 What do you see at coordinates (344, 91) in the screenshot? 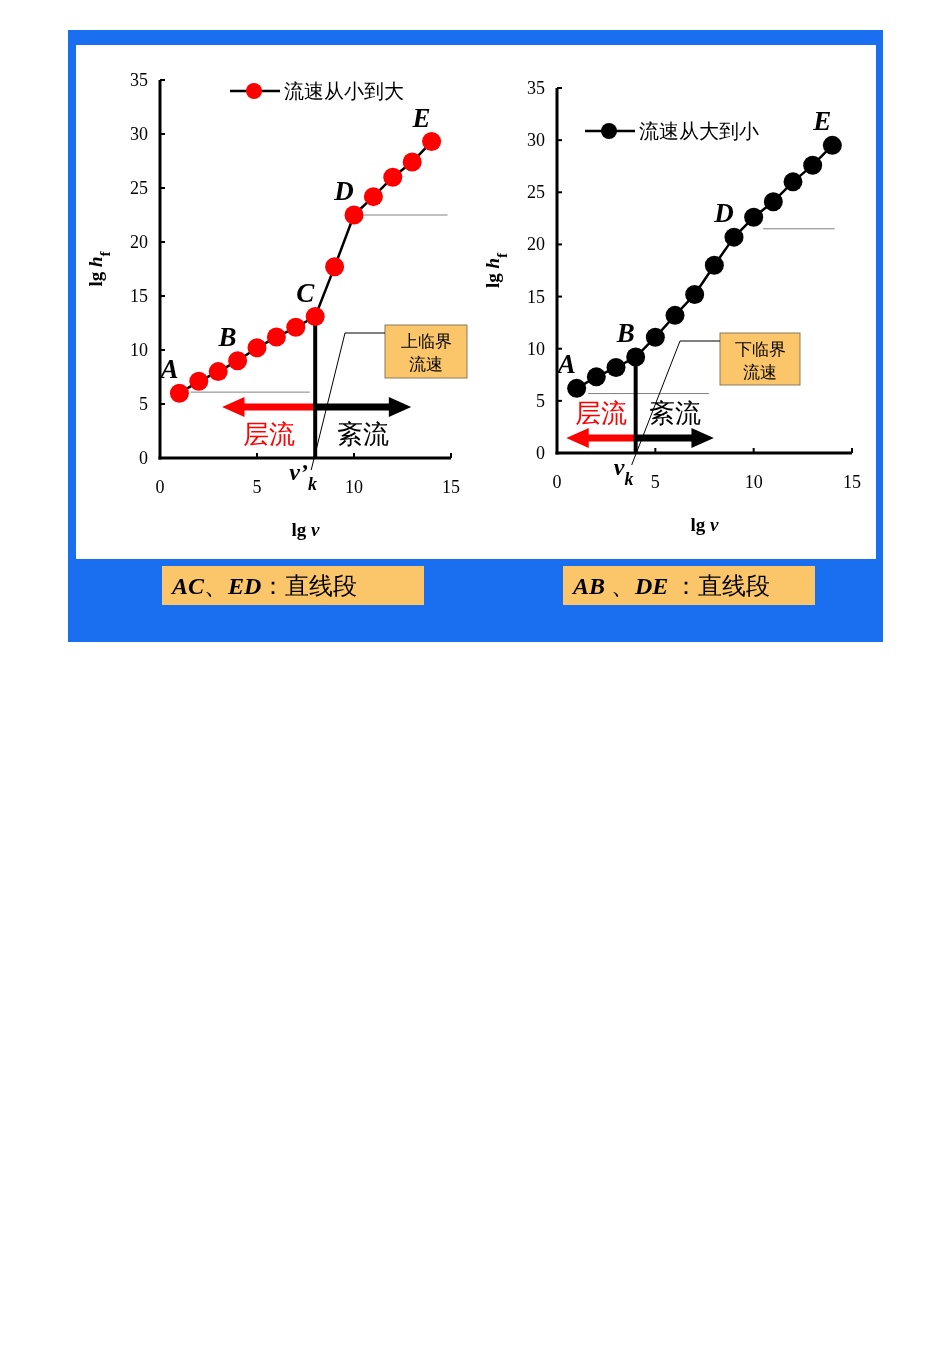
I see `legend-label: 流速从小到大` at bounding box center [344, 91].